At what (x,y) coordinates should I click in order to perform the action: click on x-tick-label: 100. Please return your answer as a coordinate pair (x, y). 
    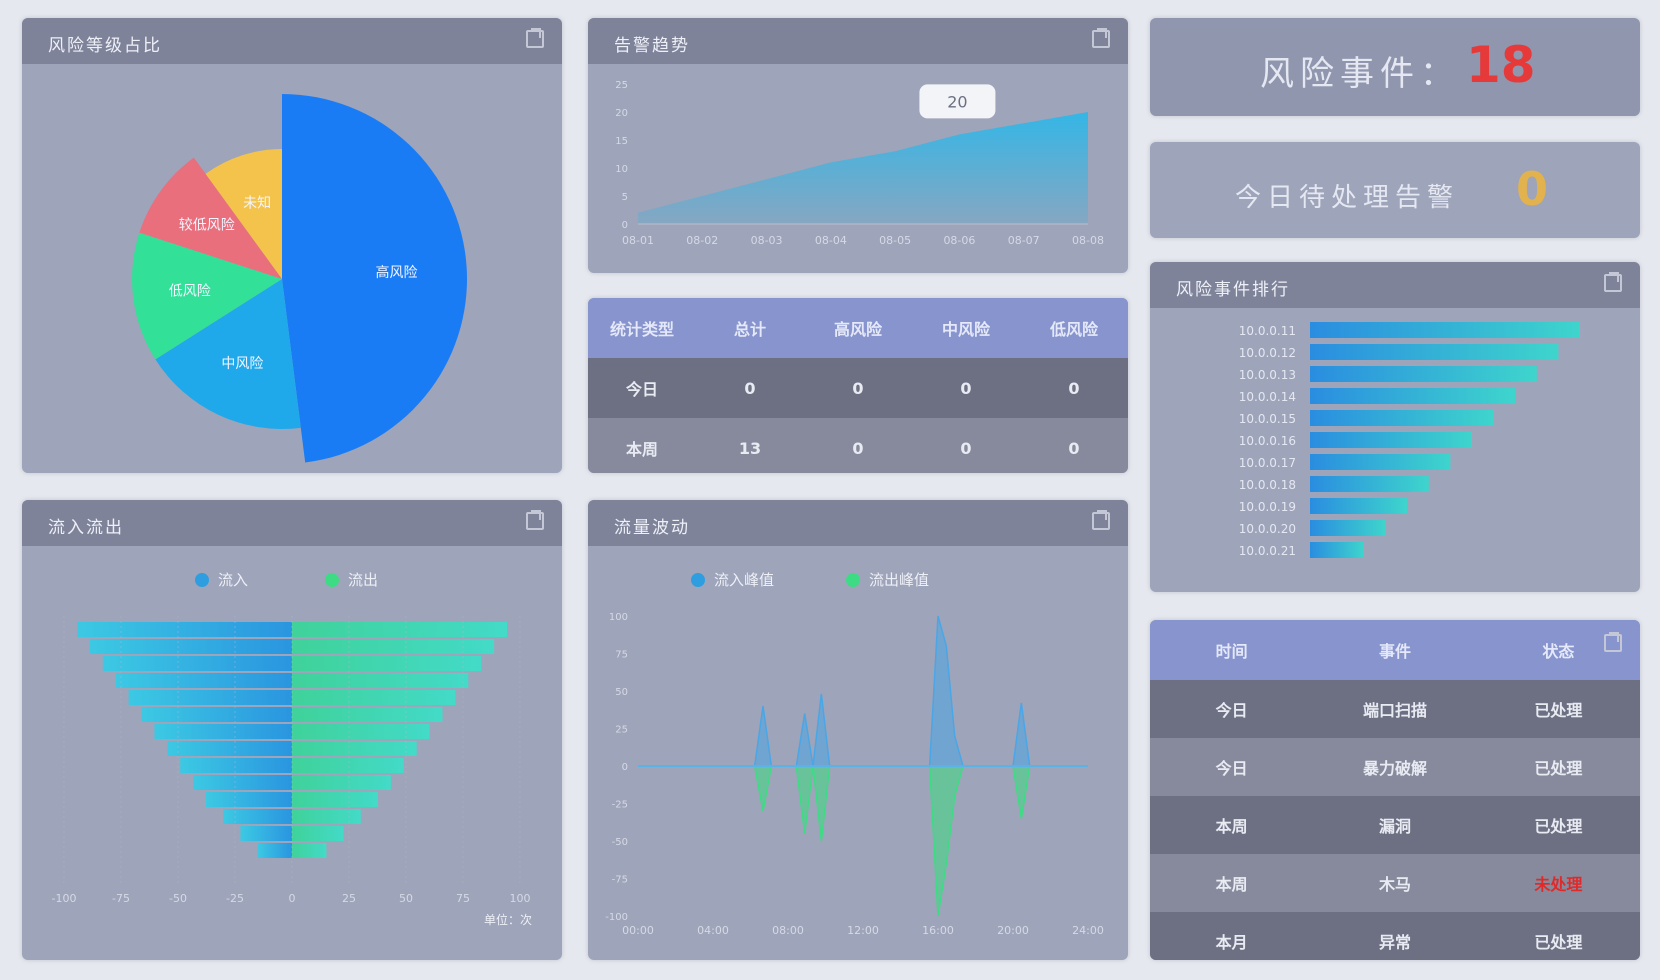
    Looking at the image, I should click on (520, 898).